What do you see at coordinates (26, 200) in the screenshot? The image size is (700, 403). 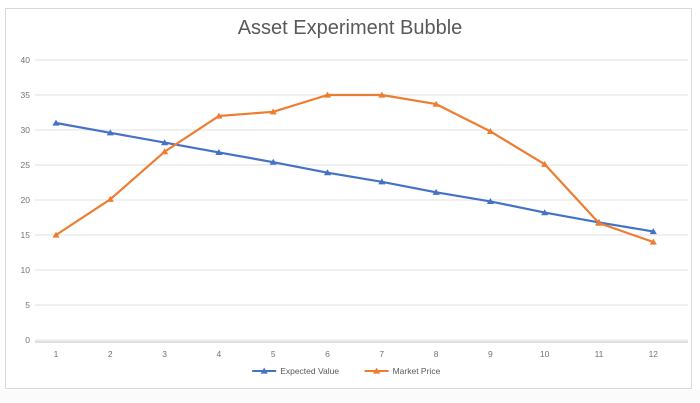 I see `y-tick-label: 20` at bounding box center [26, 200].